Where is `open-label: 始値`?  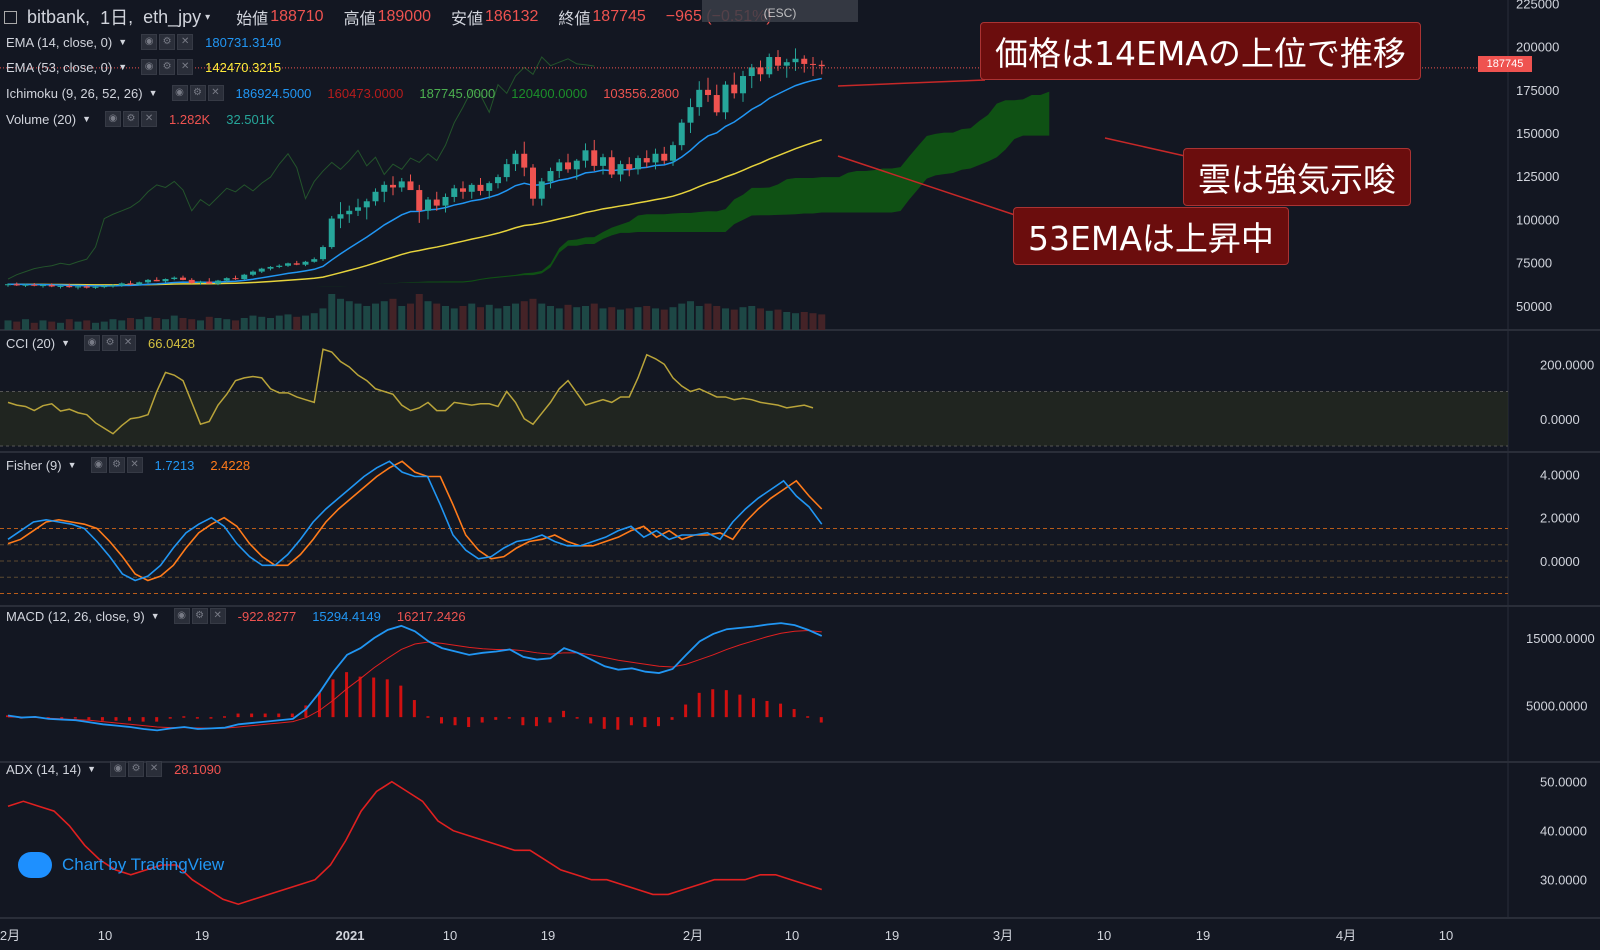 open-label: 始値 is located at coordinates (252, 19).